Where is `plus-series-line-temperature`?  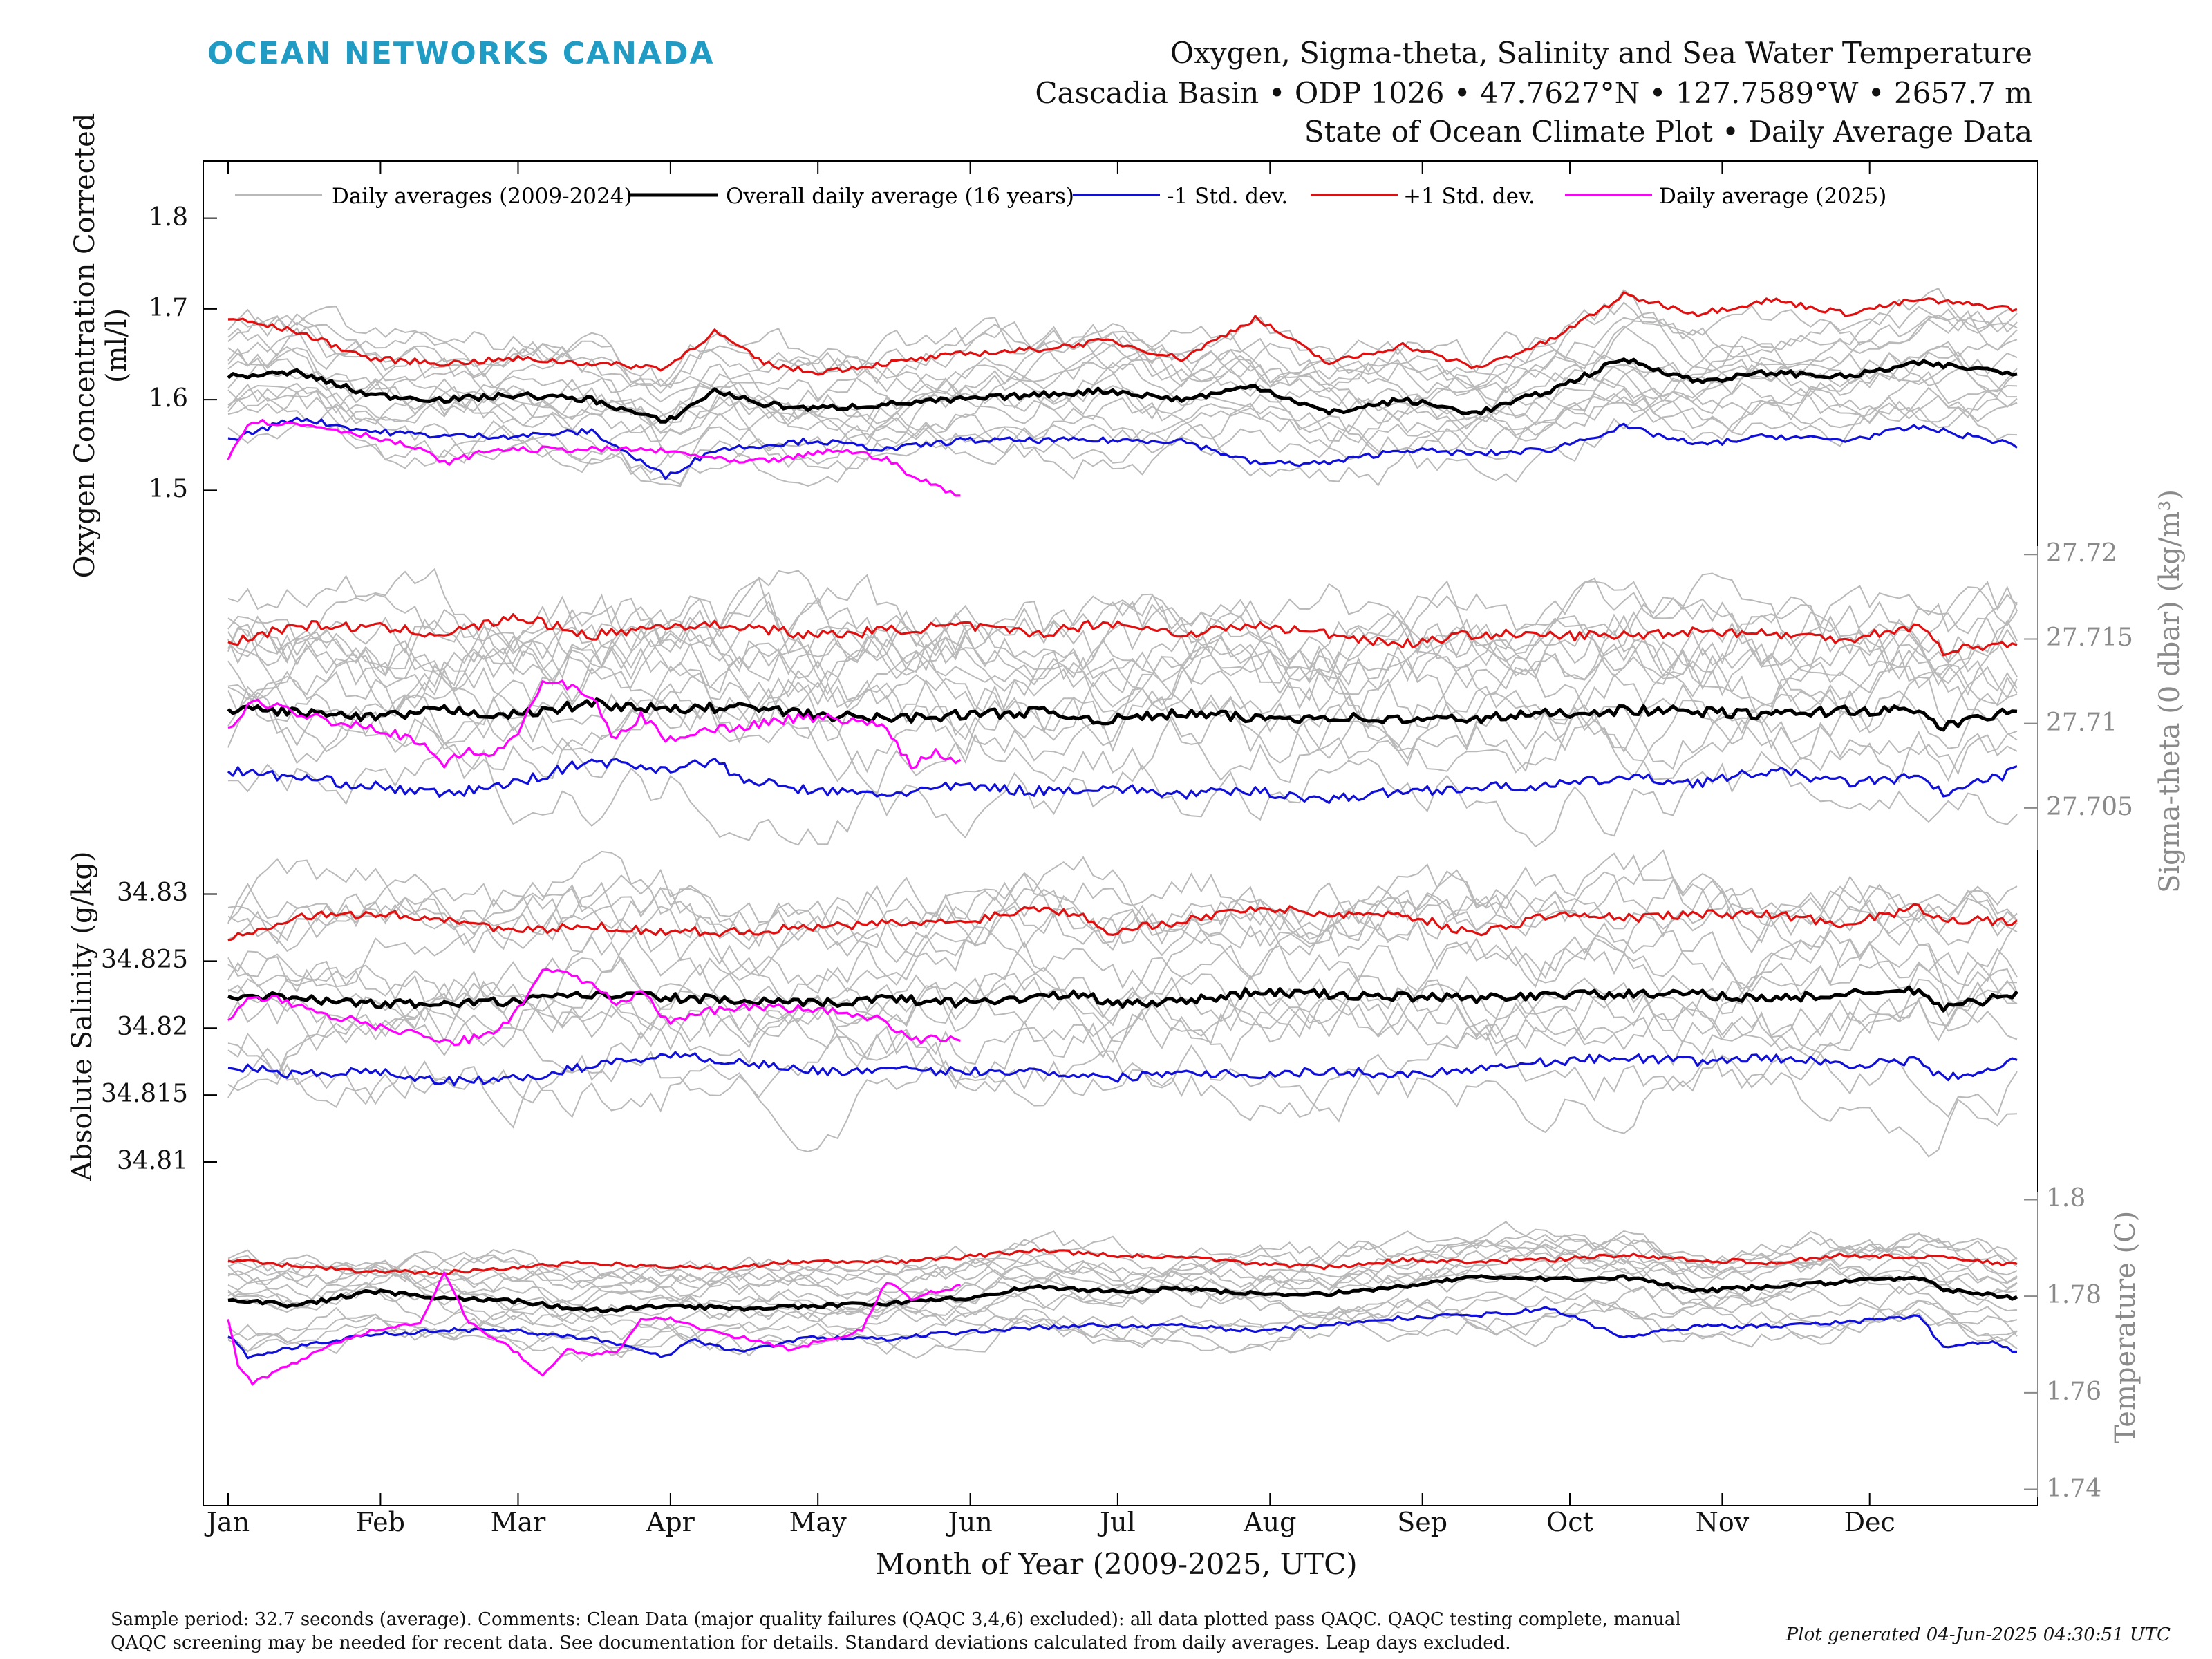 plus-series-line-temperature is located at coordinates (1122, 1261).